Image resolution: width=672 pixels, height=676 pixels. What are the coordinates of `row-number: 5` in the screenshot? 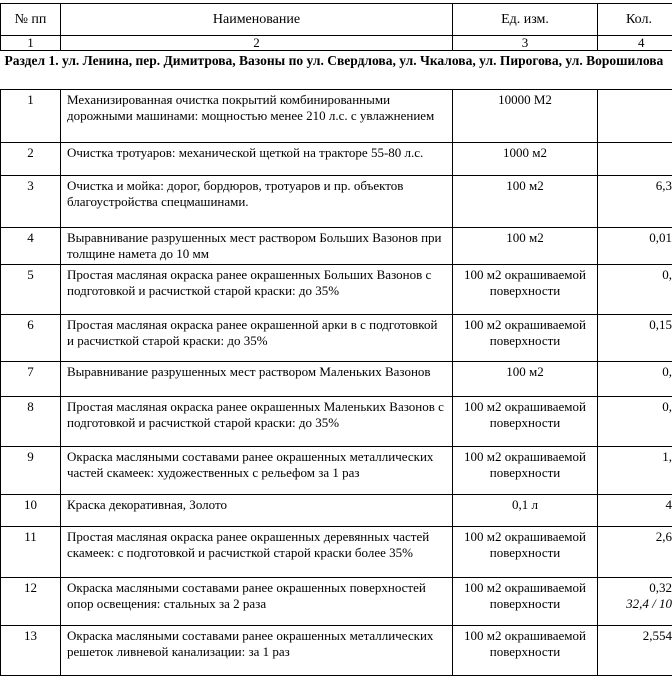 It's located at (31, 290).